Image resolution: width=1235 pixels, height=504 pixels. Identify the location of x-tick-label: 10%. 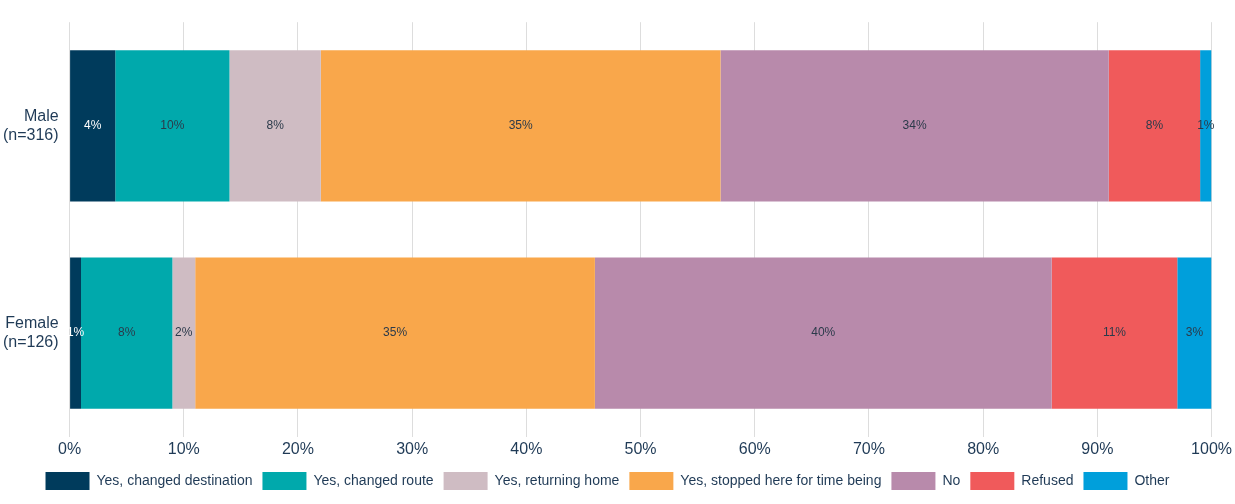
(183, 448).